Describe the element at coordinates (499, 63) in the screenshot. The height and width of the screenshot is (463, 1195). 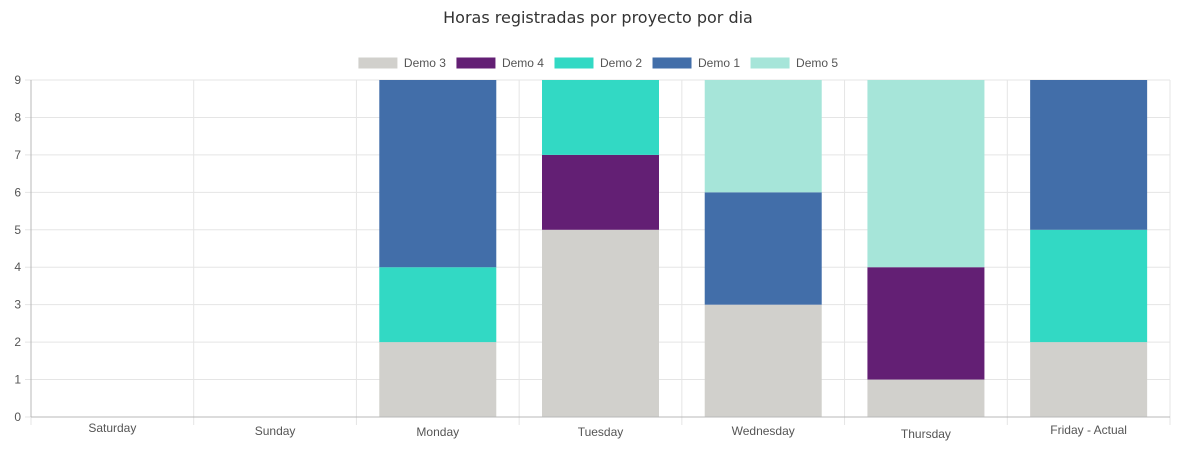
I see `legend-item: Demo 4` at that location.